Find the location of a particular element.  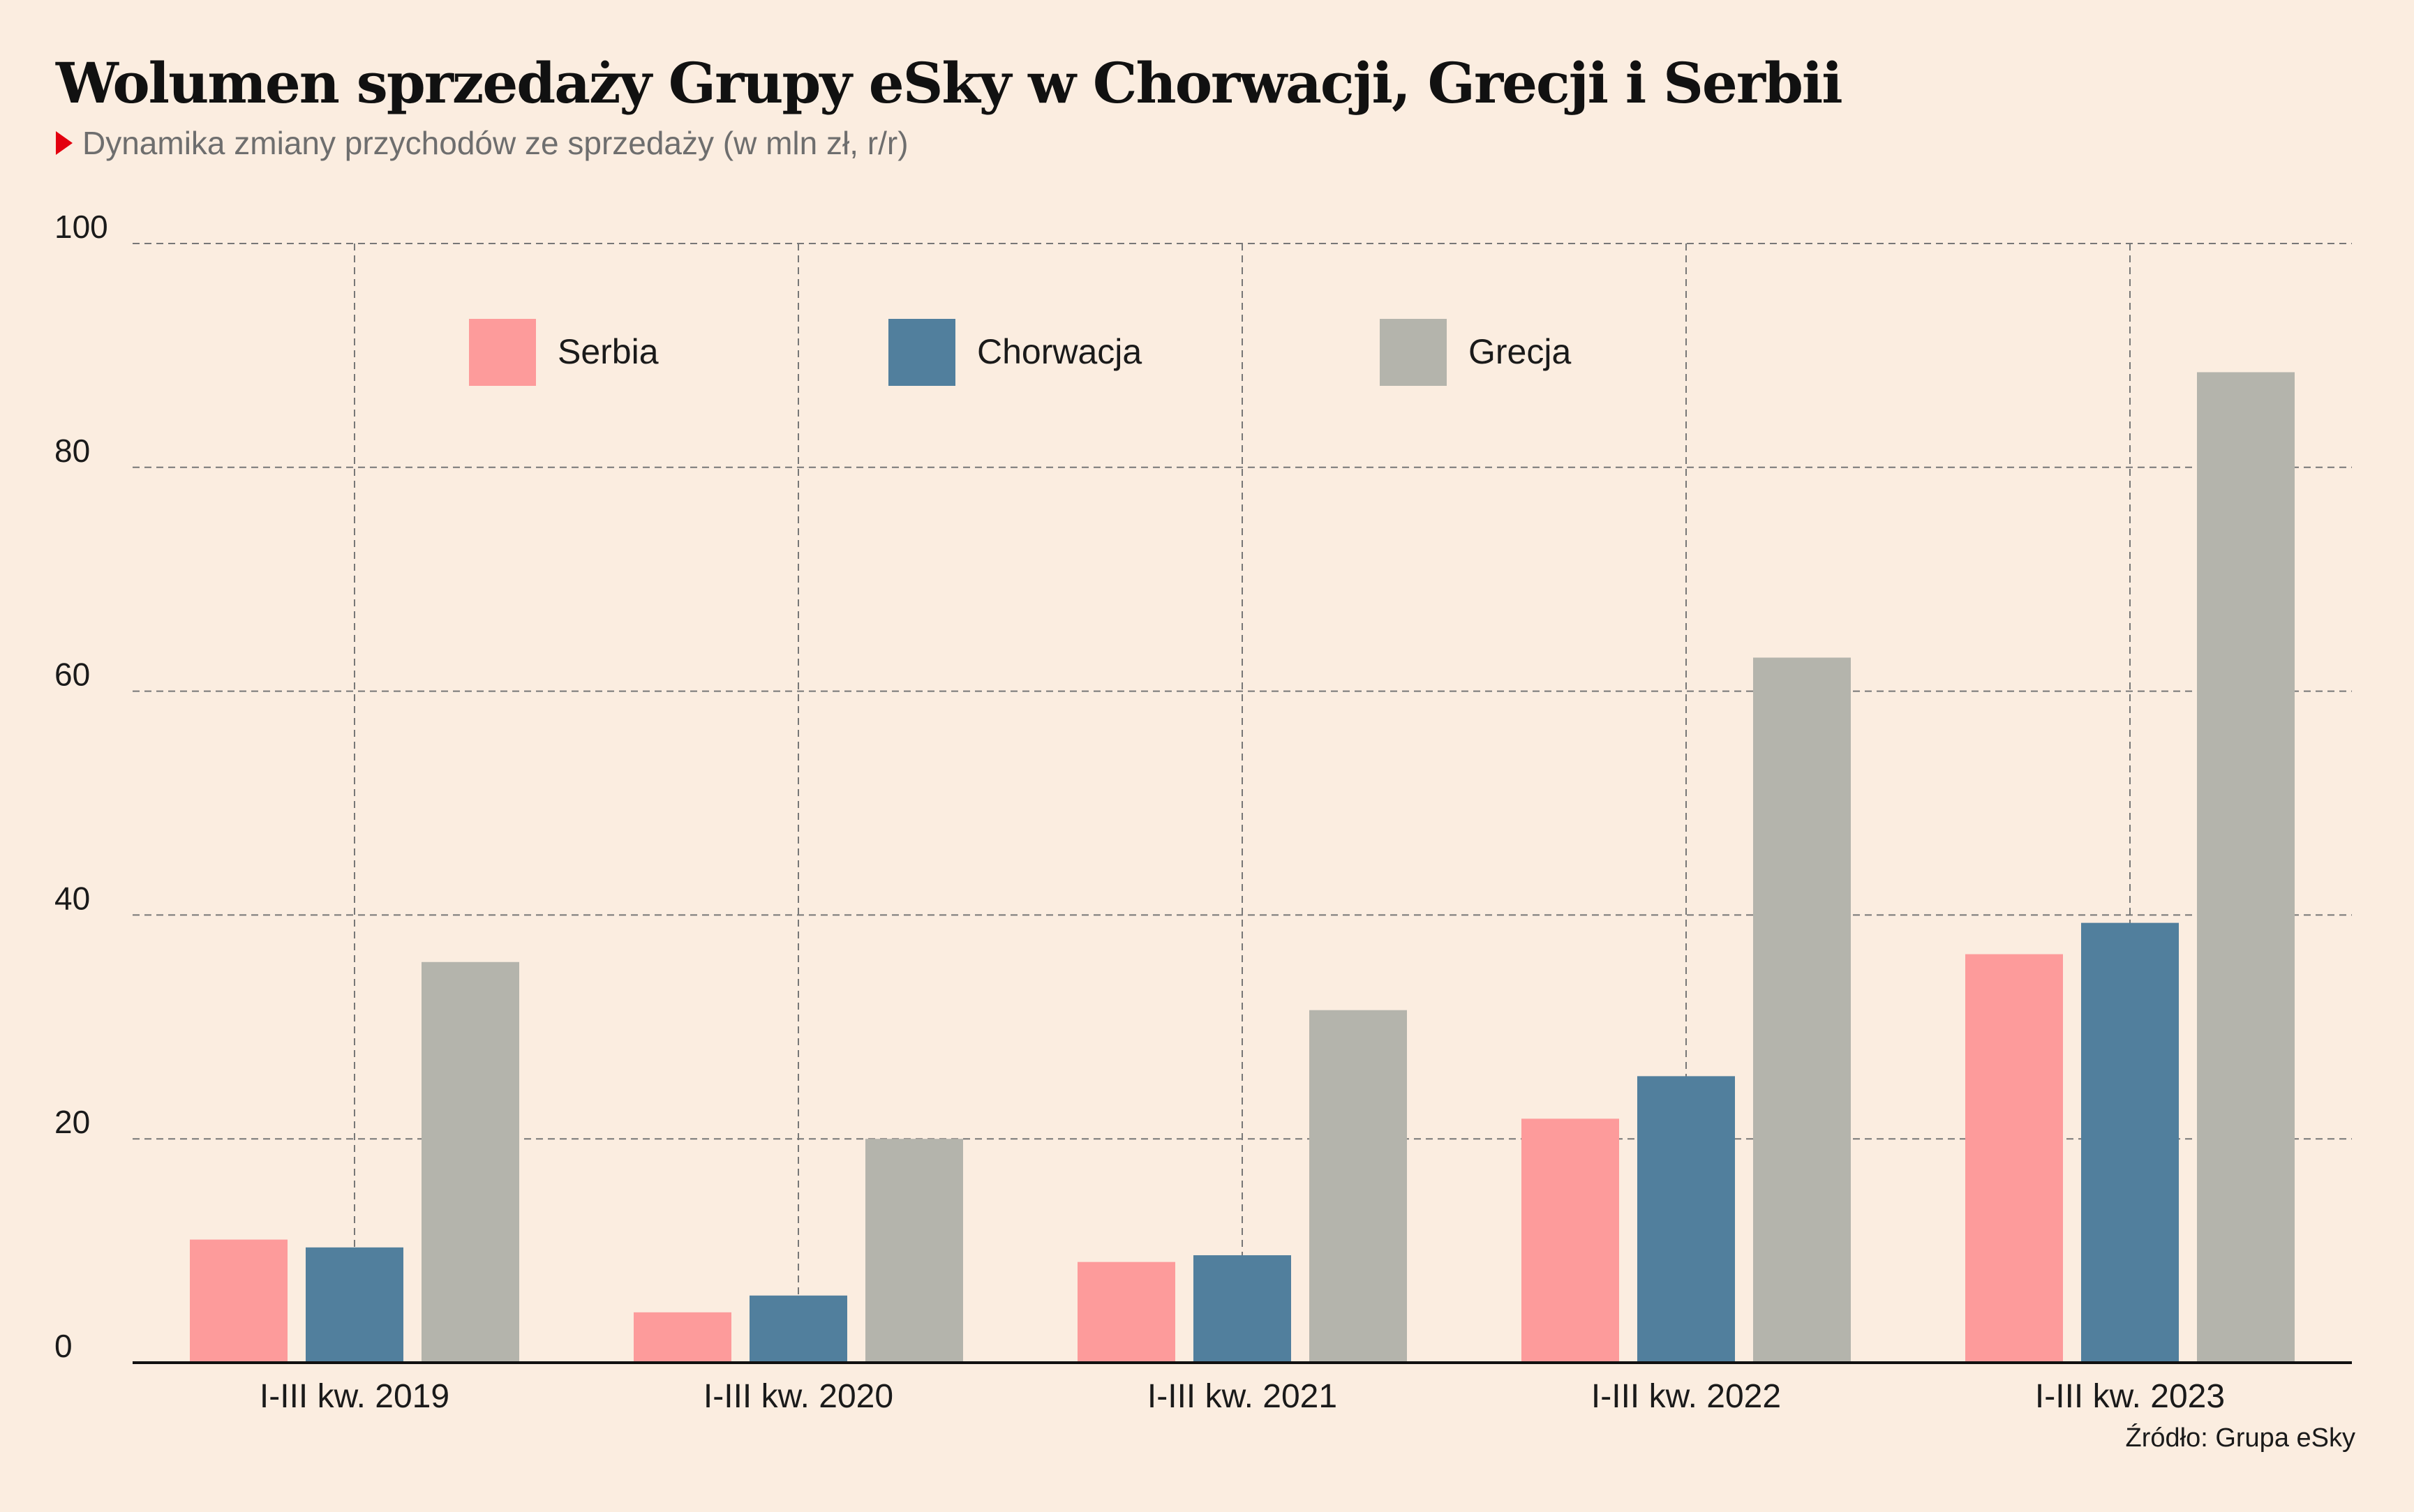

legend-label-serbia: Serbia is located at coordinates (609, 351).